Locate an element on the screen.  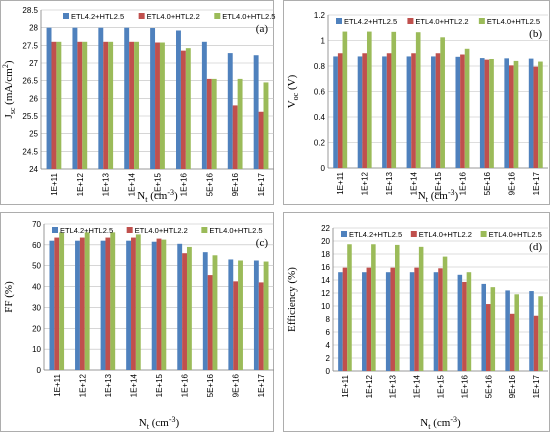
y-tick-label: 25.5 is located at coordinates (30, 116).